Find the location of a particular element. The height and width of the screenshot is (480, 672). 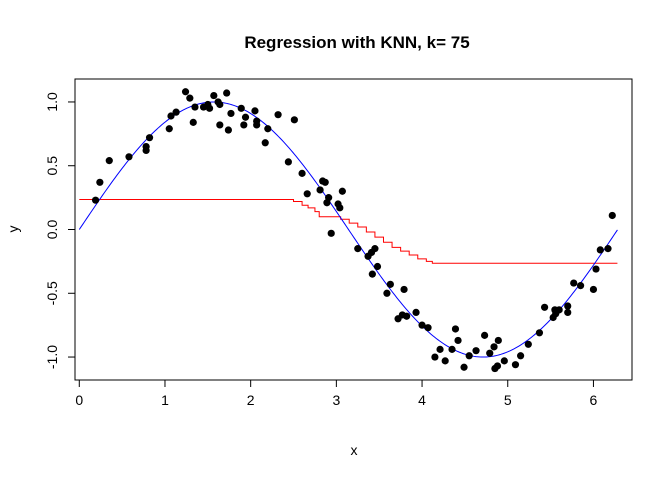

x-axis-label: x is located at coordinates (354, 450).